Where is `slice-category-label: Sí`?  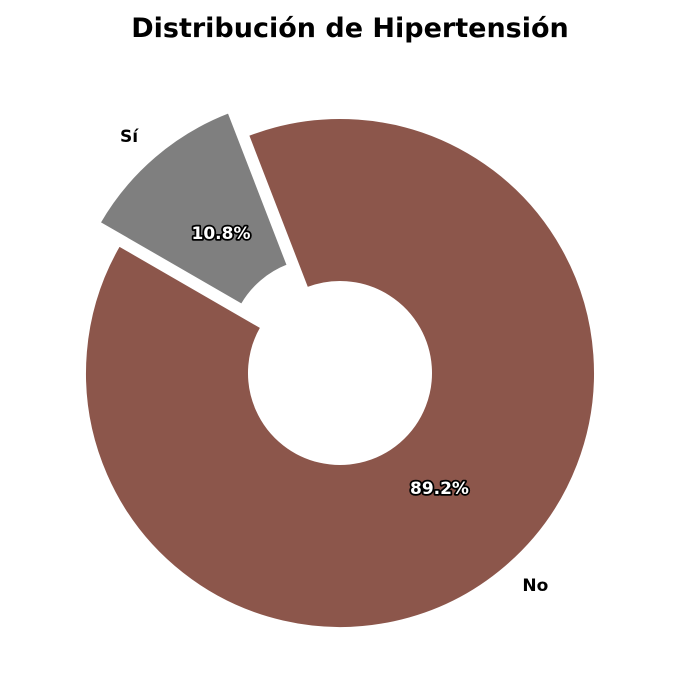
slice-category-label: Sí is located at coordinates (129, 137).